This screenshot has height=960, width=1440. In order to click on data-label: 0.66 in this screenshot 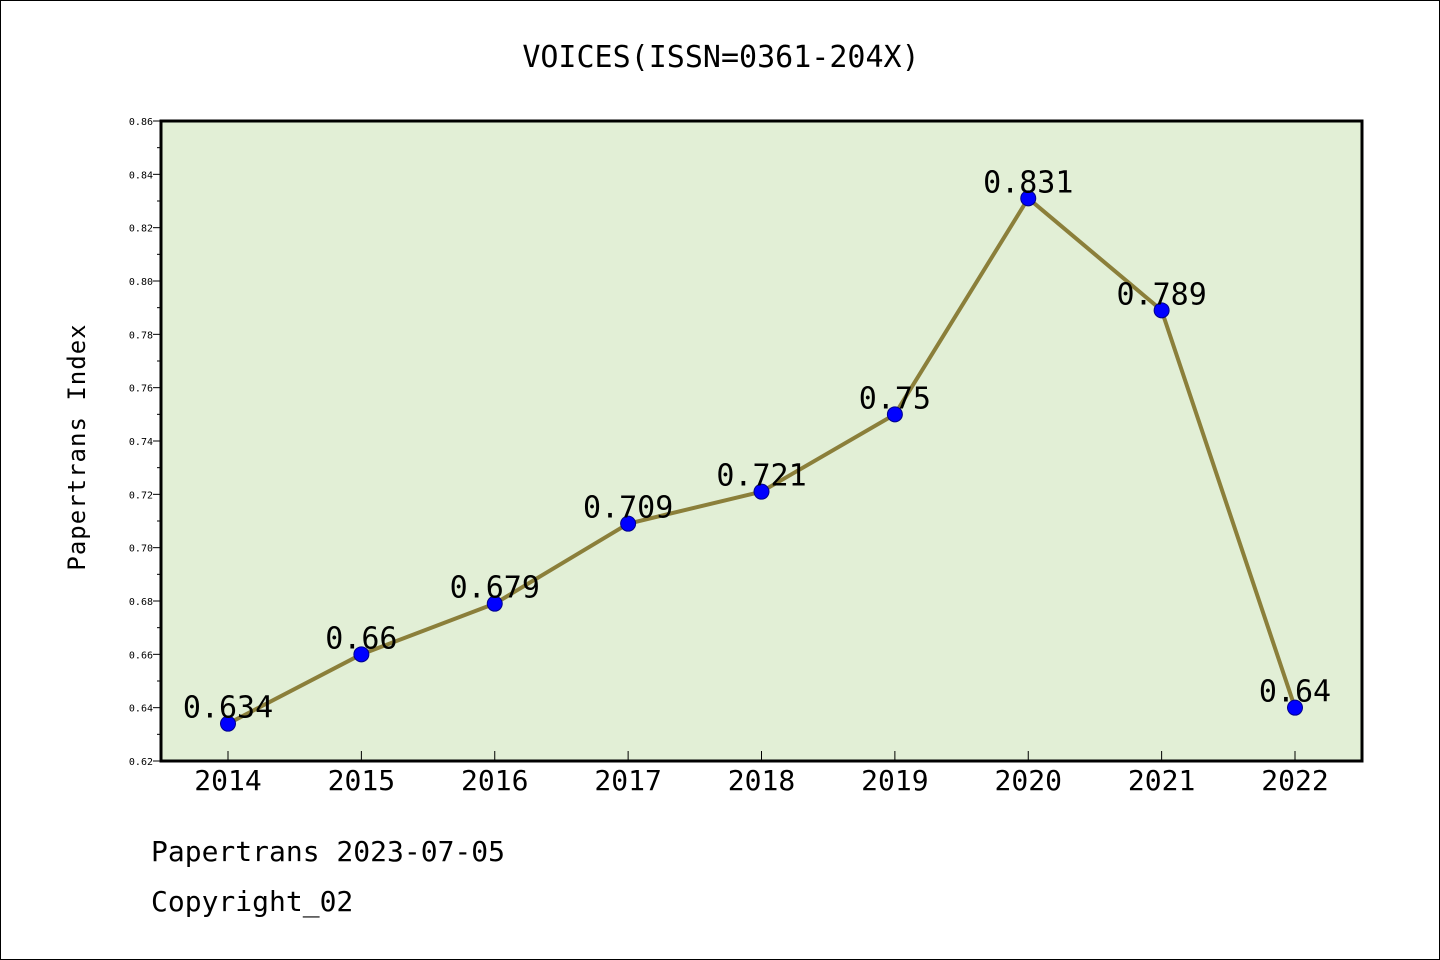, I will do `click(361, 638)`.